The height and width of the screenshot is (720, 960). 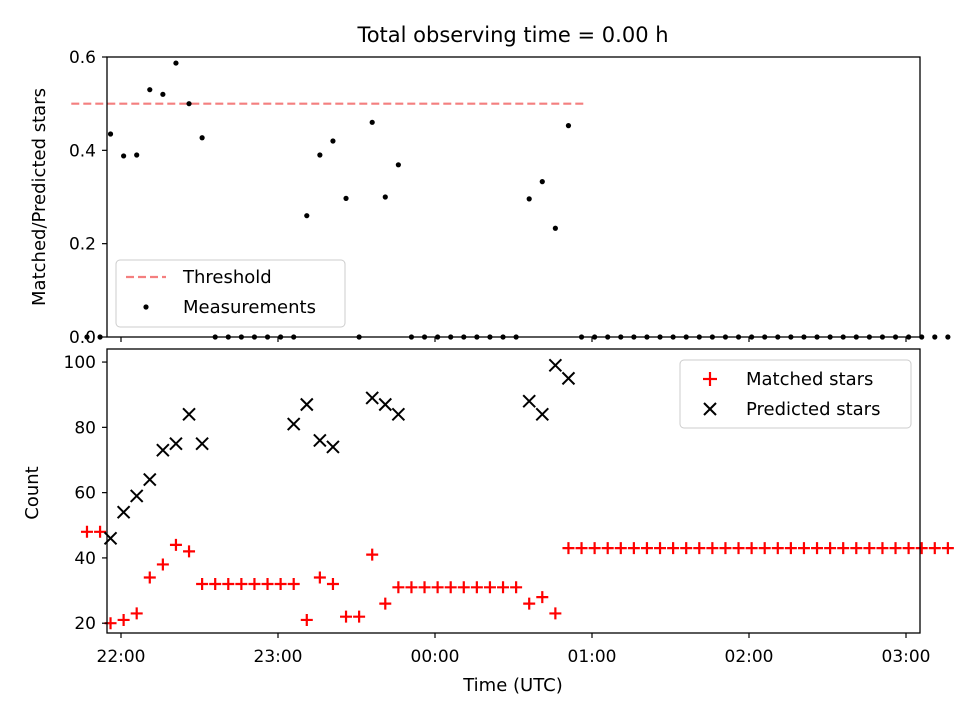 What do you see at coordinates (809, 379) in the screenshot?
I see `legend-matched-label: Matched stars` at bounding box center [809, 379].